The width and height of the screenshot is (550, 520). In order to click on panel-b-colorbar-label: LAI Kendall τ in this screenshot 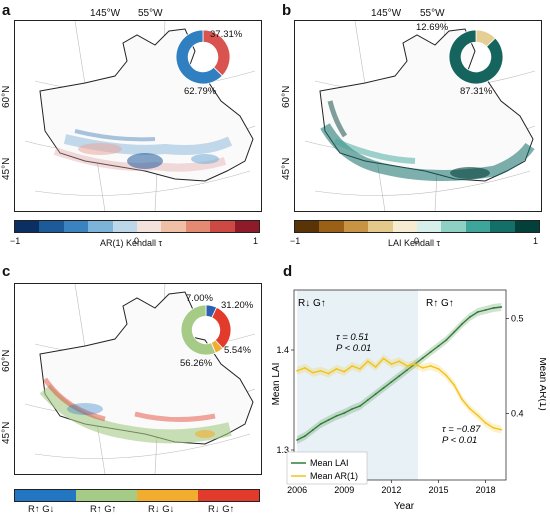, I will do `click(414, 243)`.